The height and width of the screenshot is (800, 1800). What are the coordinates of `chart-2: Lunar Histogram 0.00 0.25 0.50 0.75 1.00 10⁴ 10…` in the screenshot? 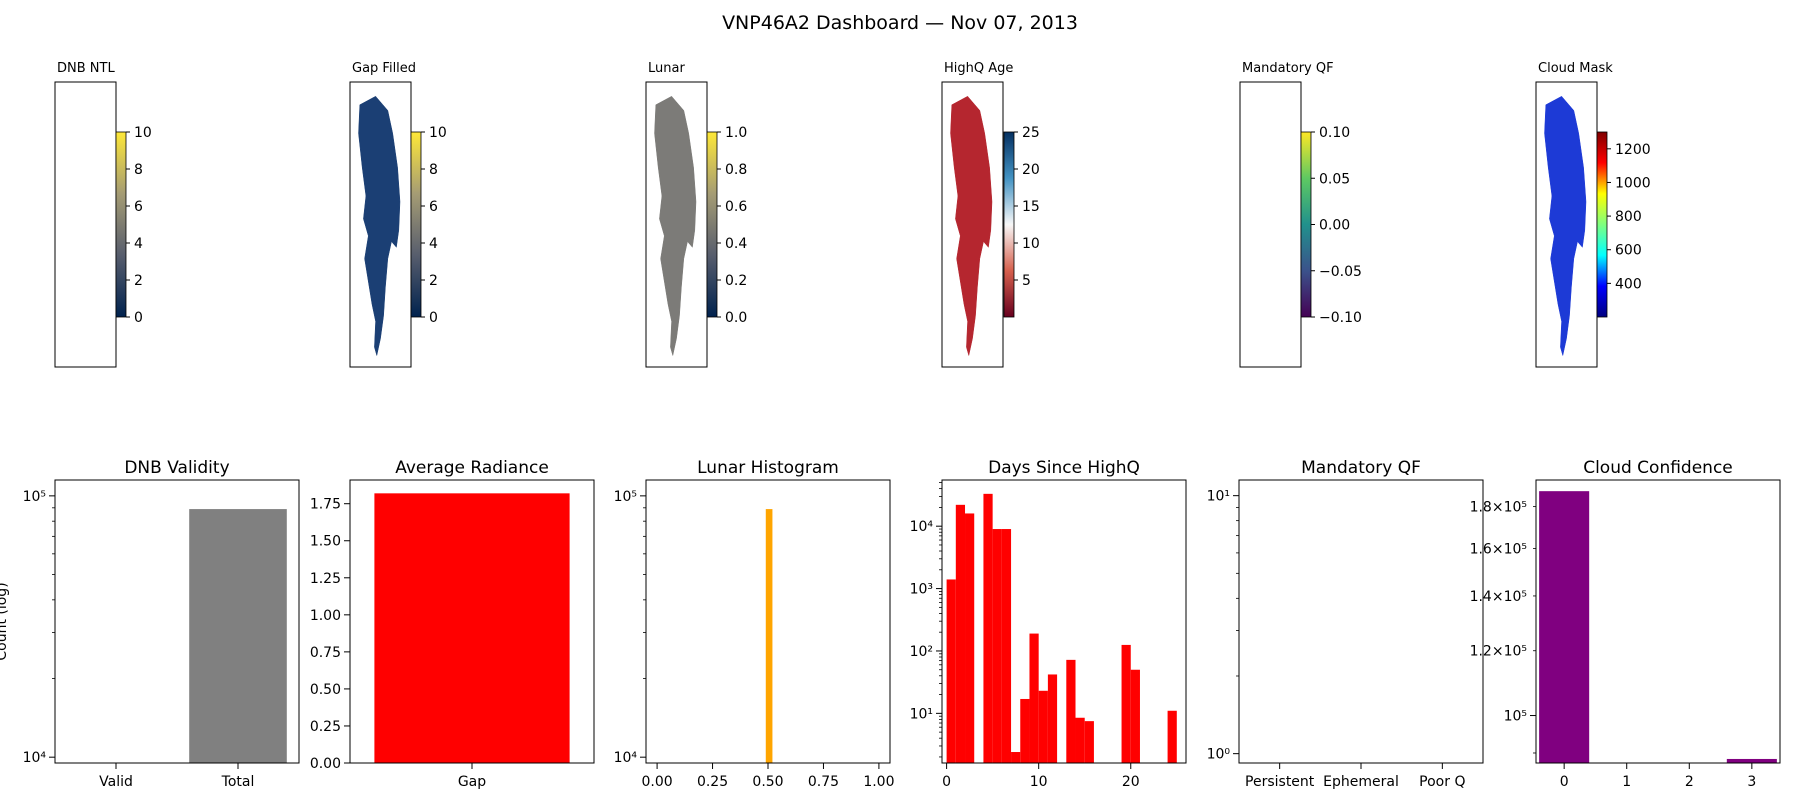 It's located at (754, 624).